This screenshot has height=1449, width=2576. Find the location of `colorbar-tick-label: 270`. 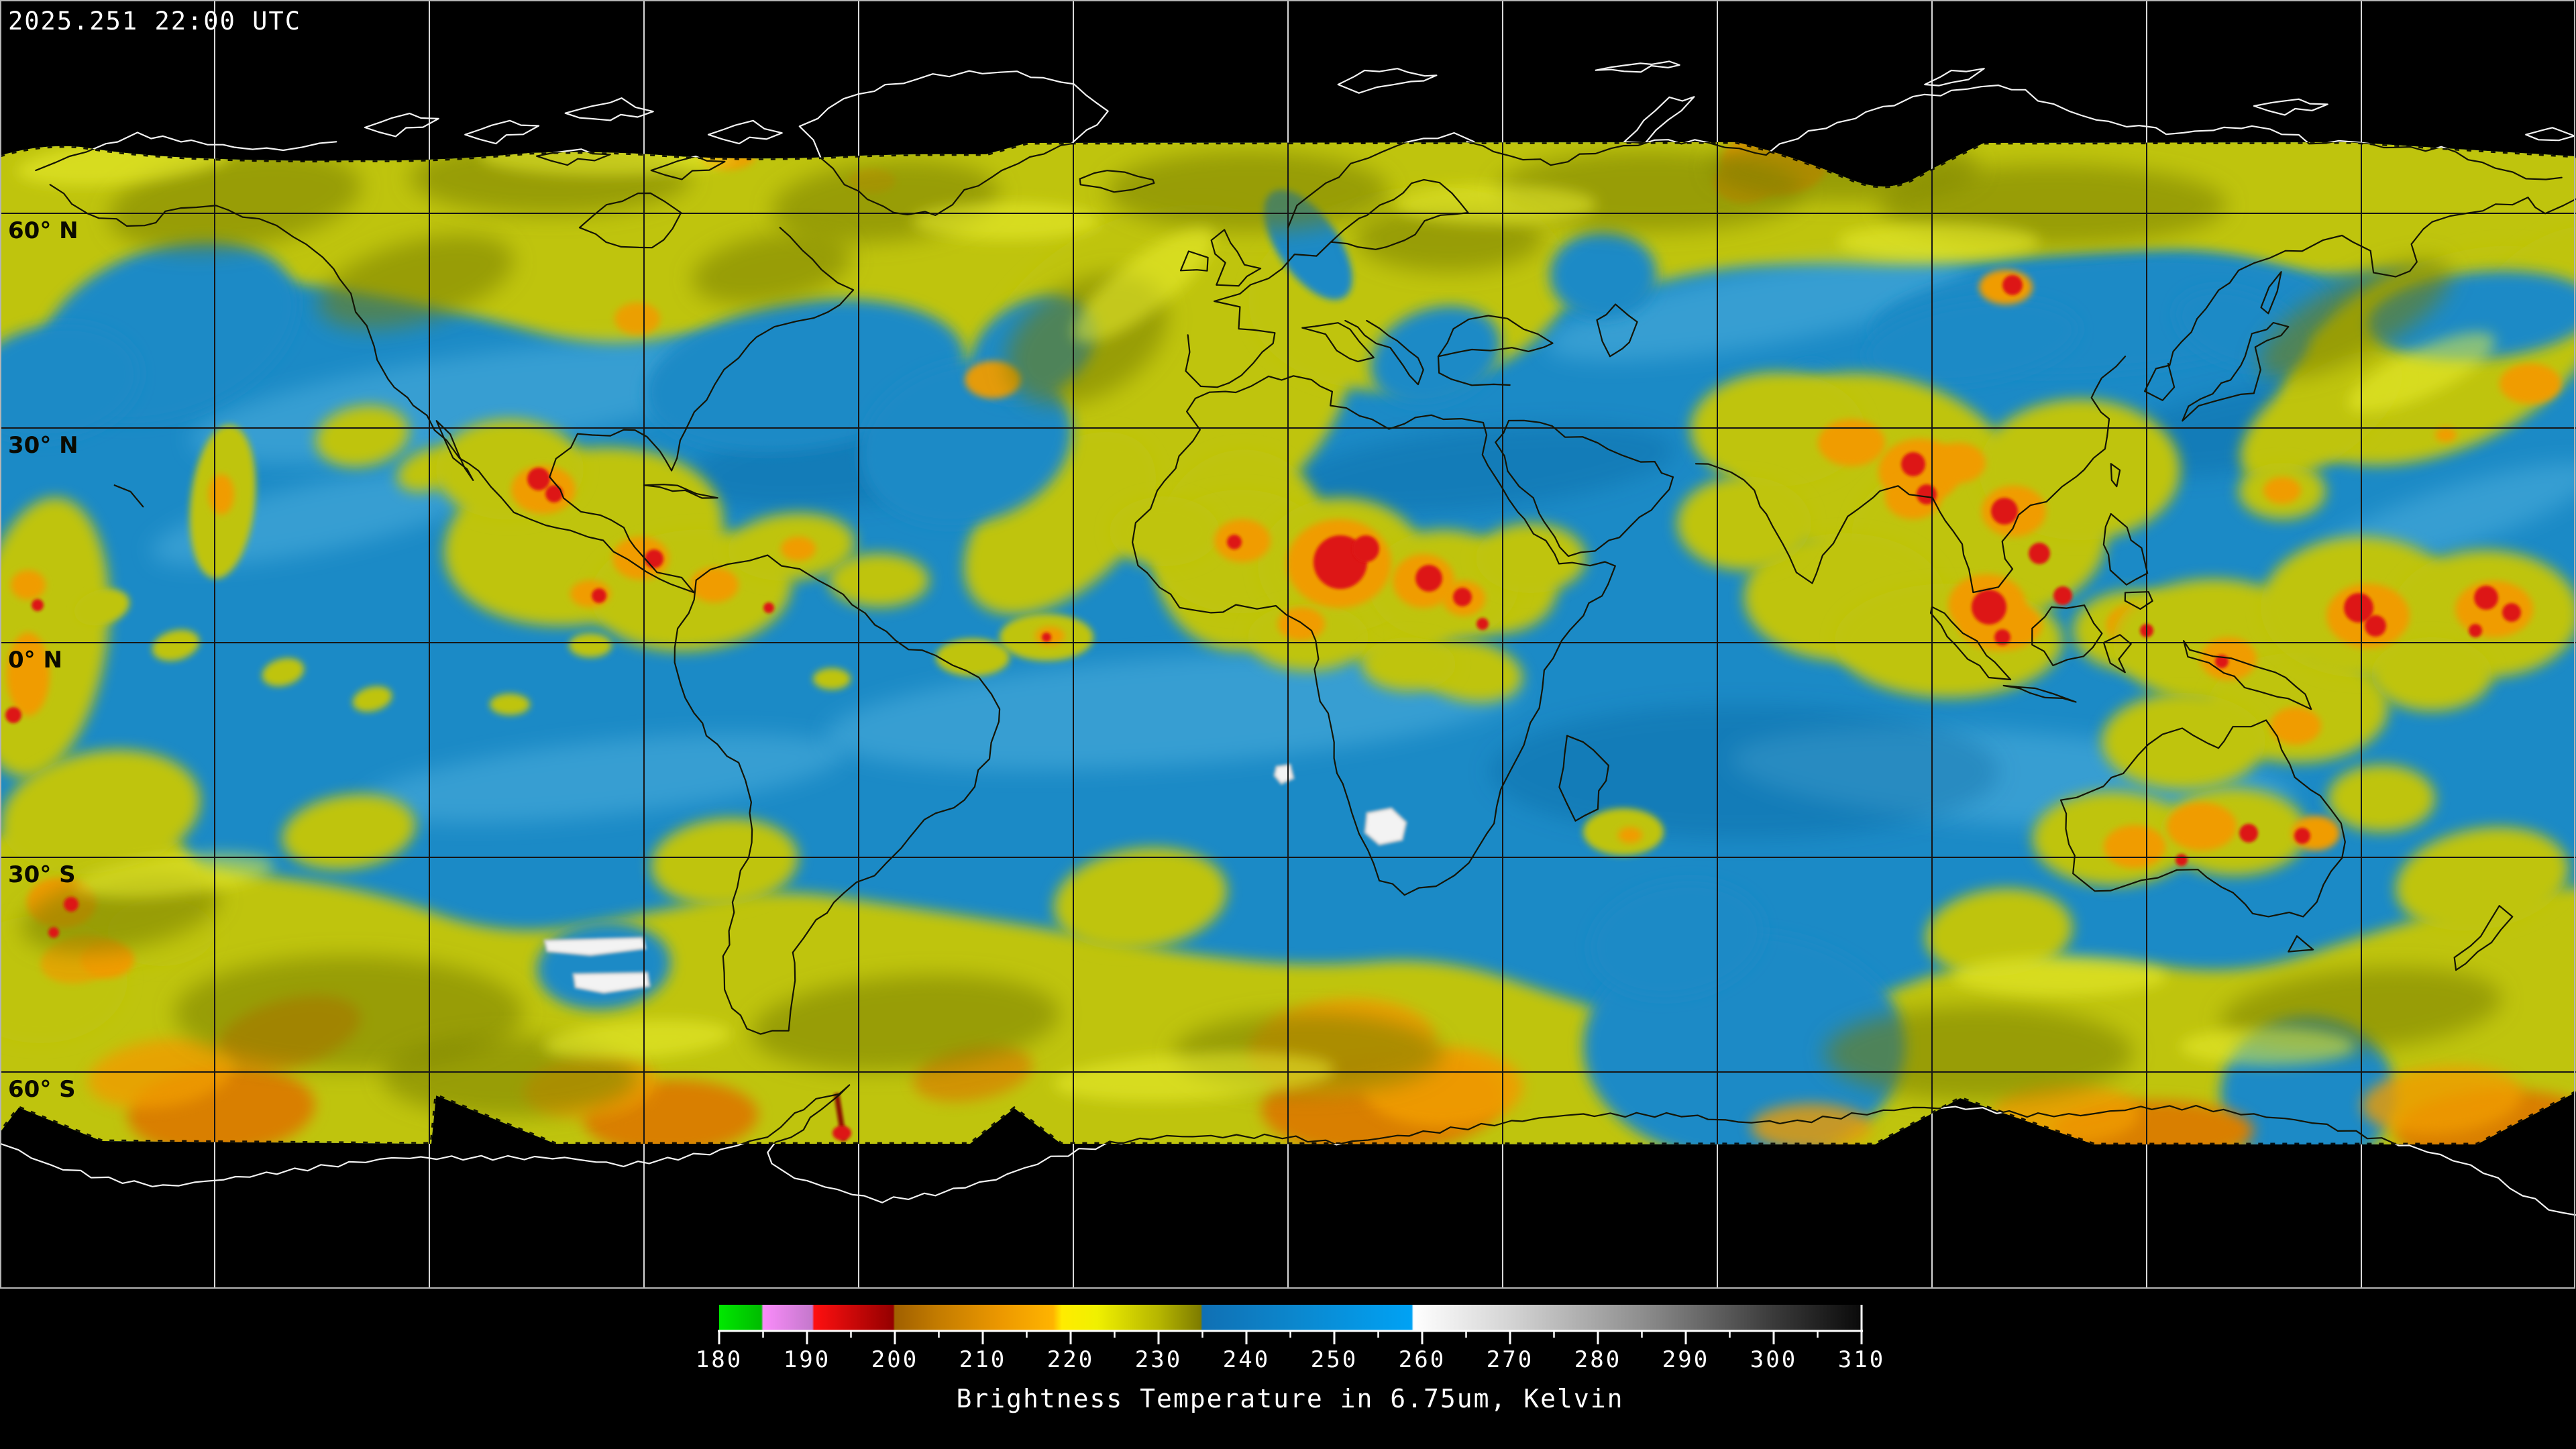

colorbar-tick-label: 270 is located at coordinates (1510, 1359).